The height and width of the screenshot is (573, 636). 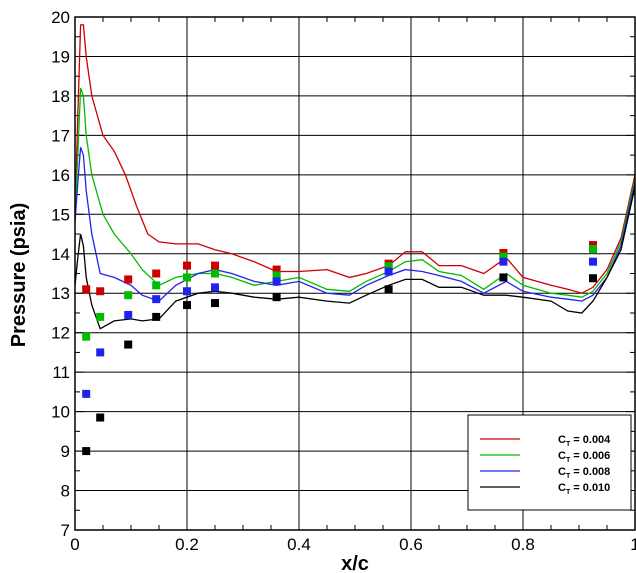 What do you see at coordinates (60, 412) in the screenshot?
I see `y-tick-label: 10` at bounding box center [60, 412].